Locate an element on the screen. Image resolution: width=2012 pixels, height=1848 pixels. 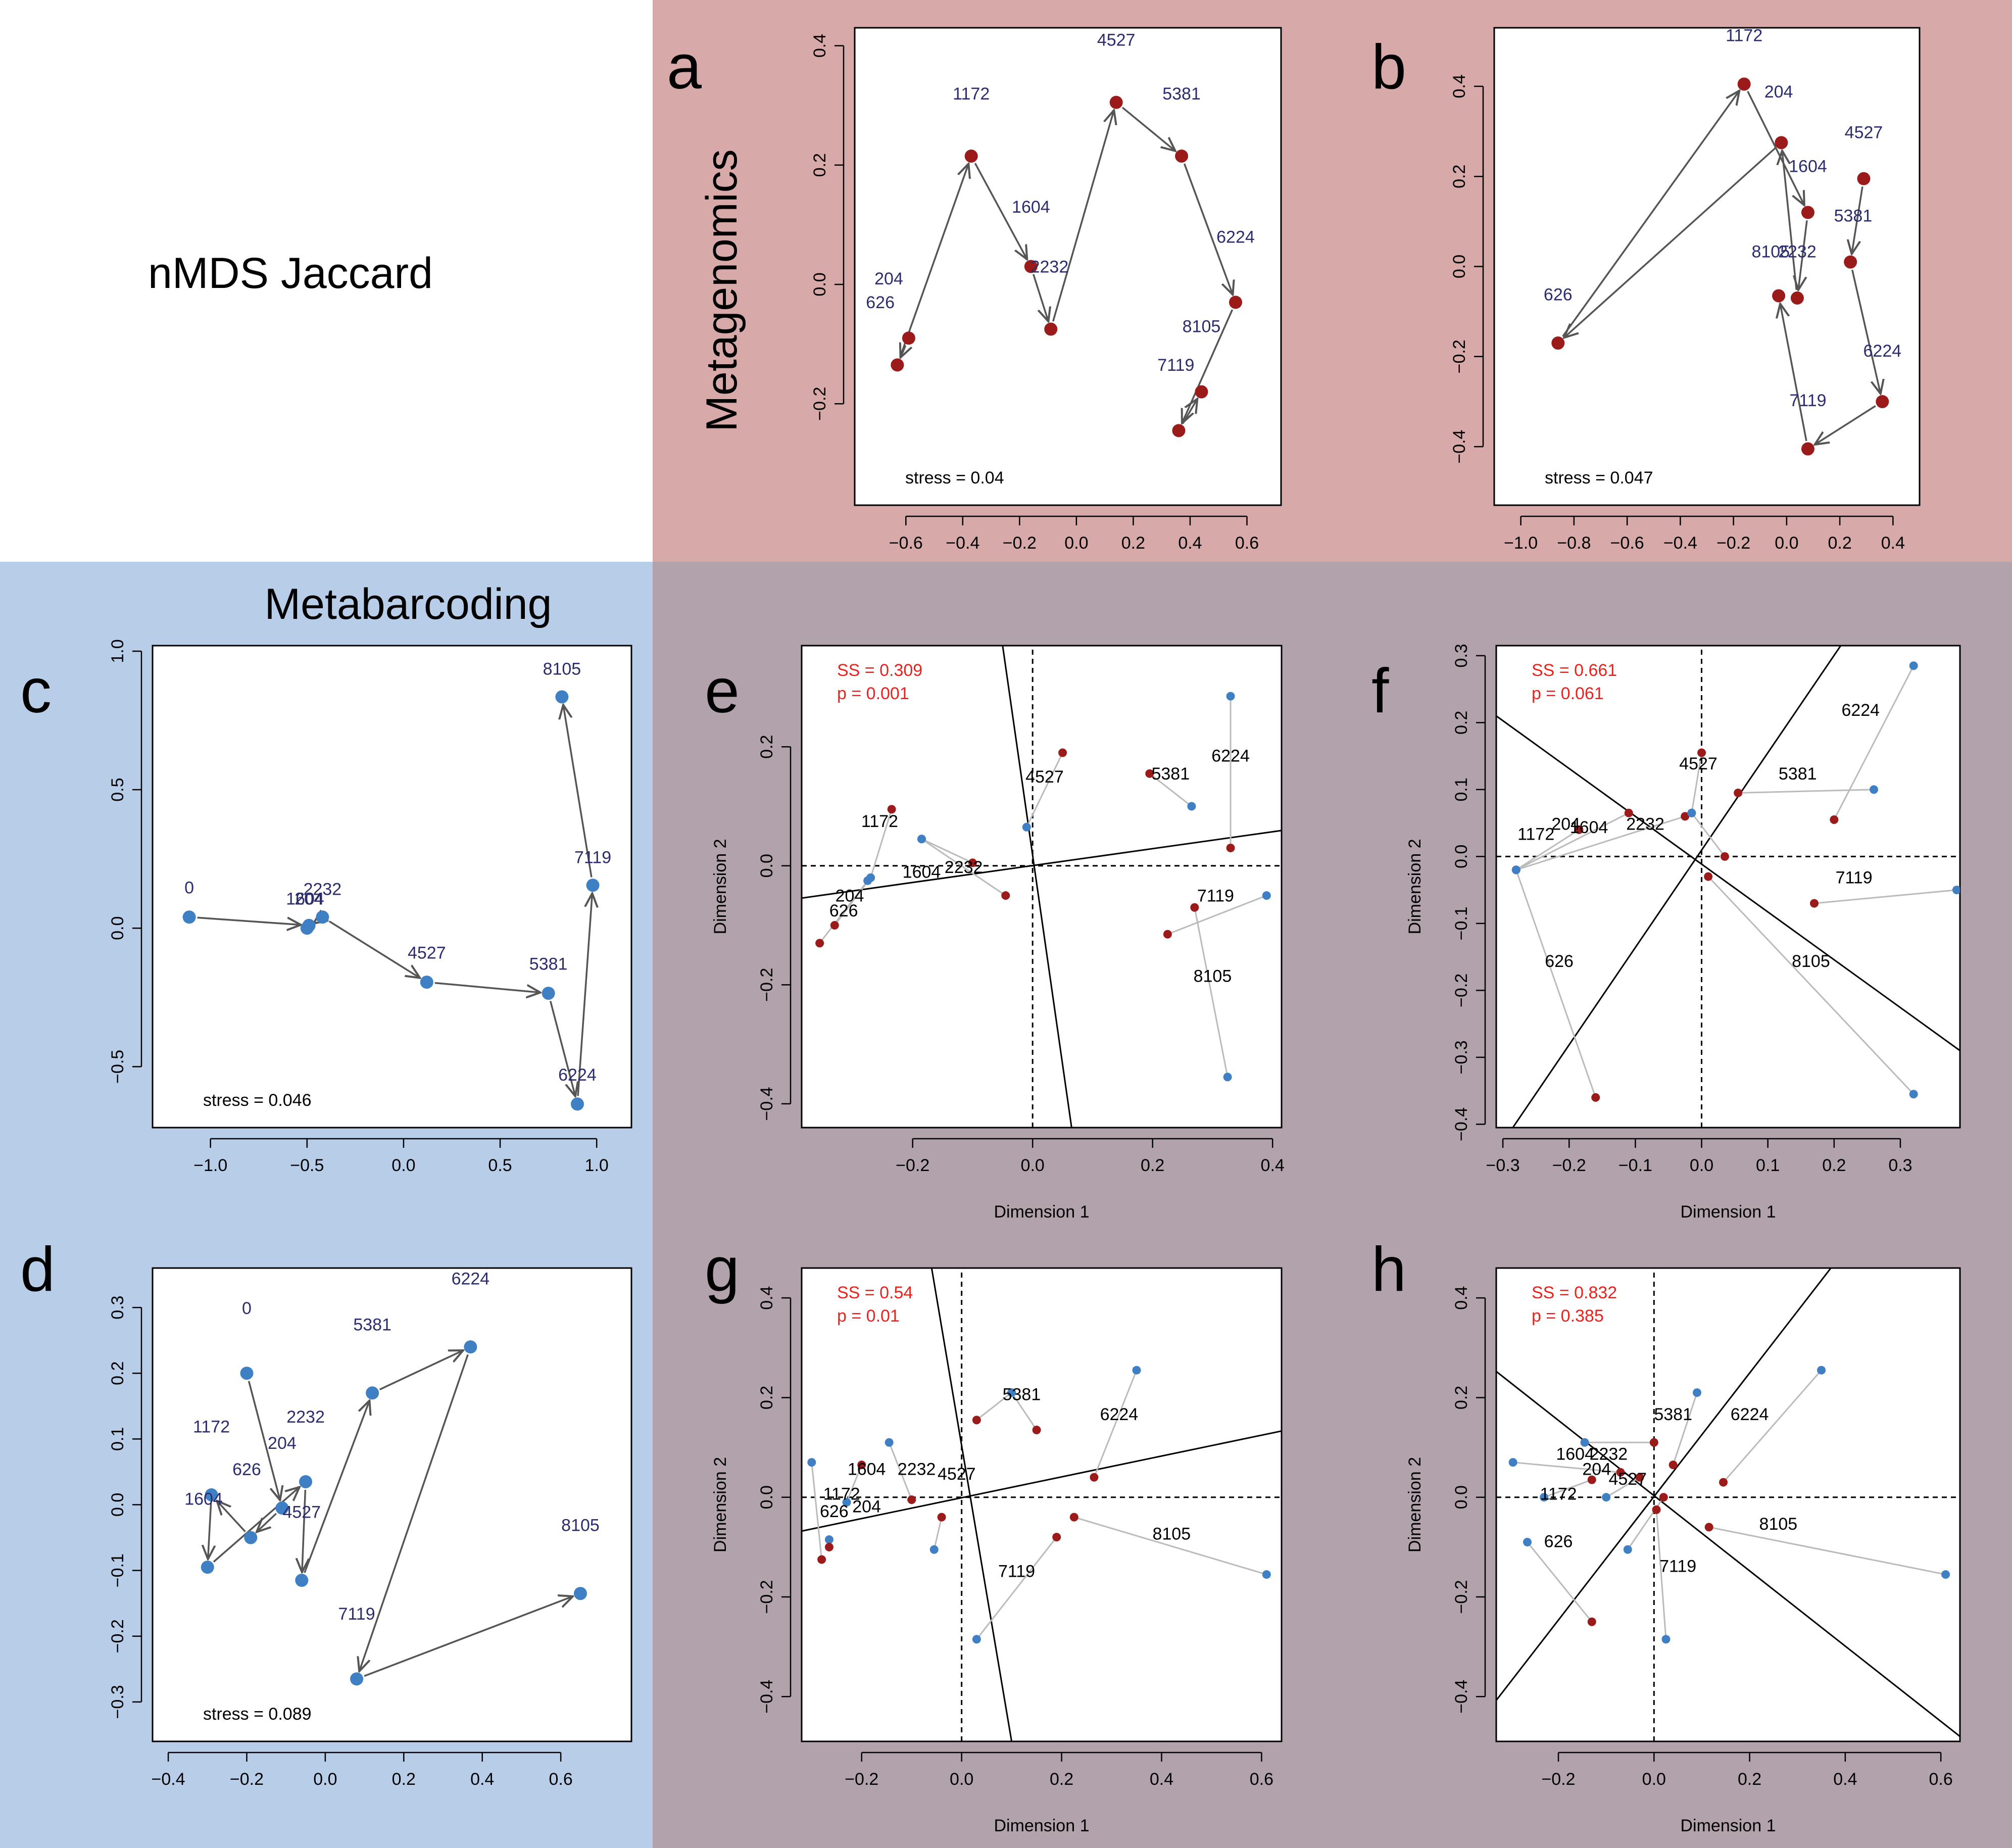
ss-value: SS = 0.54 is located at coordinates (875, 1292).